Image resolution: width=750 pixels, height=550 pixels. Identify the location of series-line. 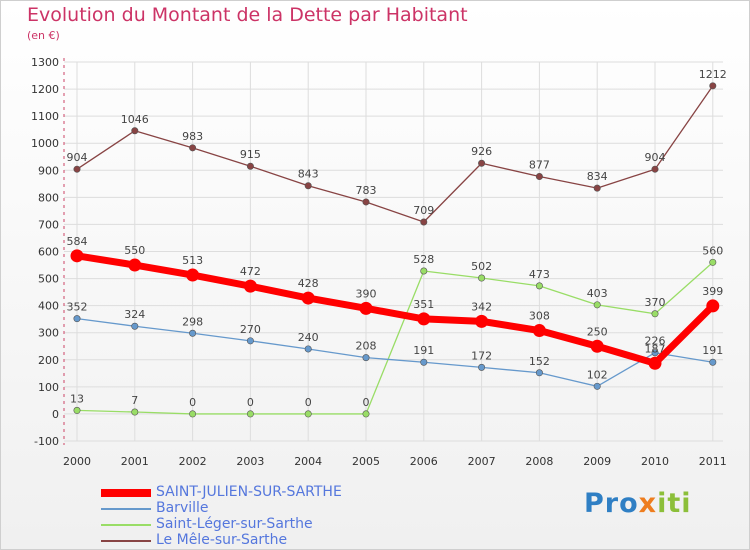
(395, 352).